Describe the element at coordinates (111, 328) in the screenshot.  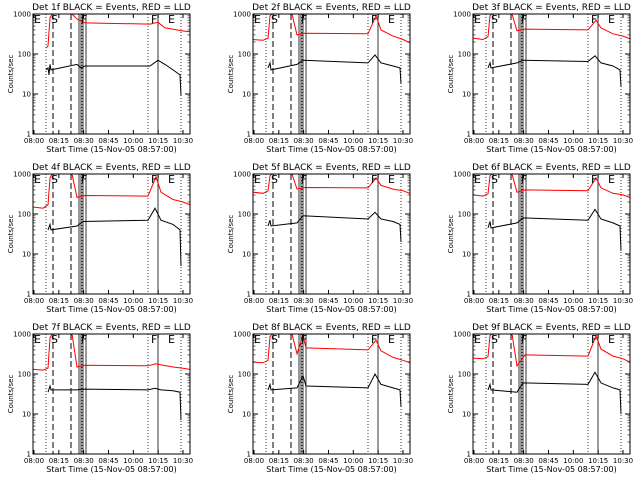
I see `panel-title: Det 7f BLACK = Events, RED = LLD` at that location.